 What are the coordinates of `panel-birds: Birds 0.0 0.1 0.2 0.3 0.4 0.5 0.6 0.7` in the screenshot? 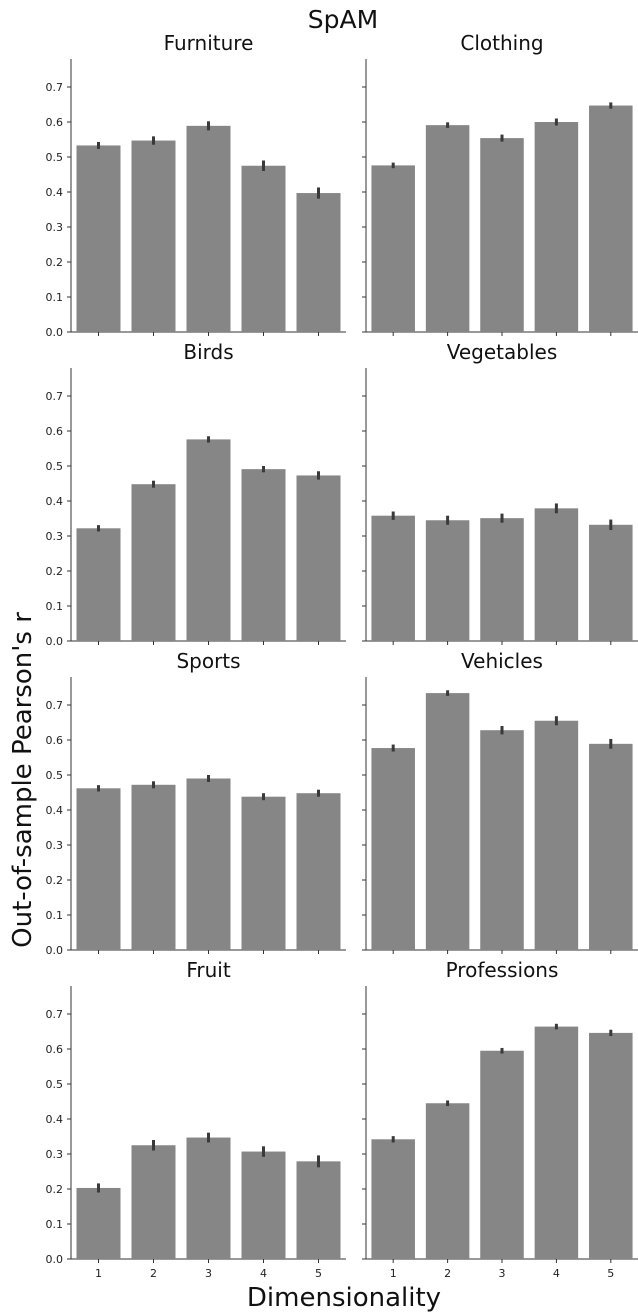 It's located at (196, 494).